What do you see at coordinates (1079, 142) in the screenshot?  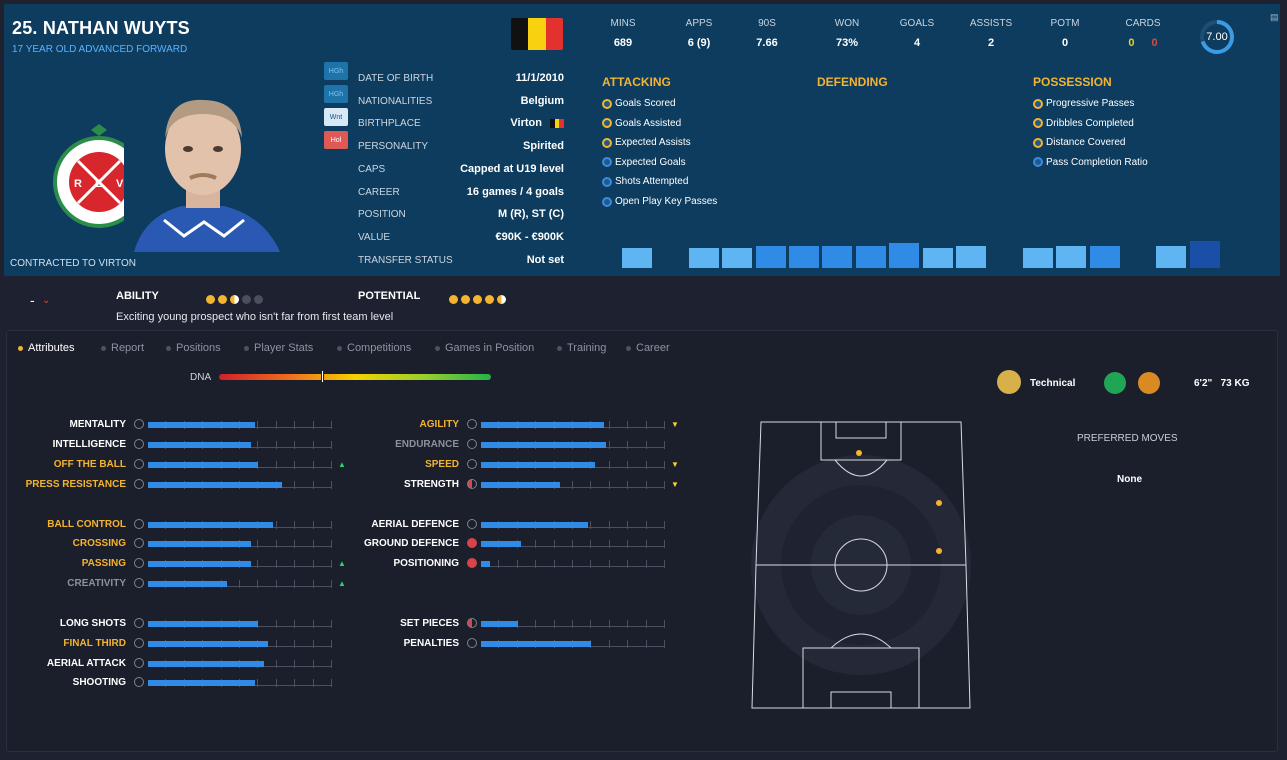 I see `category-item-possession: Distance Covered` at bounding box center [1079, 142].